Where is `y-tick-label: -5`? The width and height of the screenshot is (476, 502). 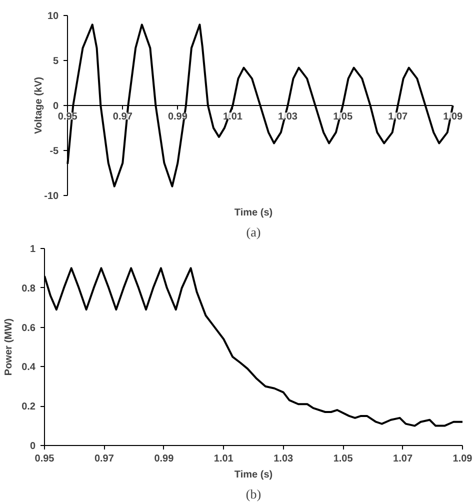 y-tick-label: -5 is located at coordinates (55, 151).